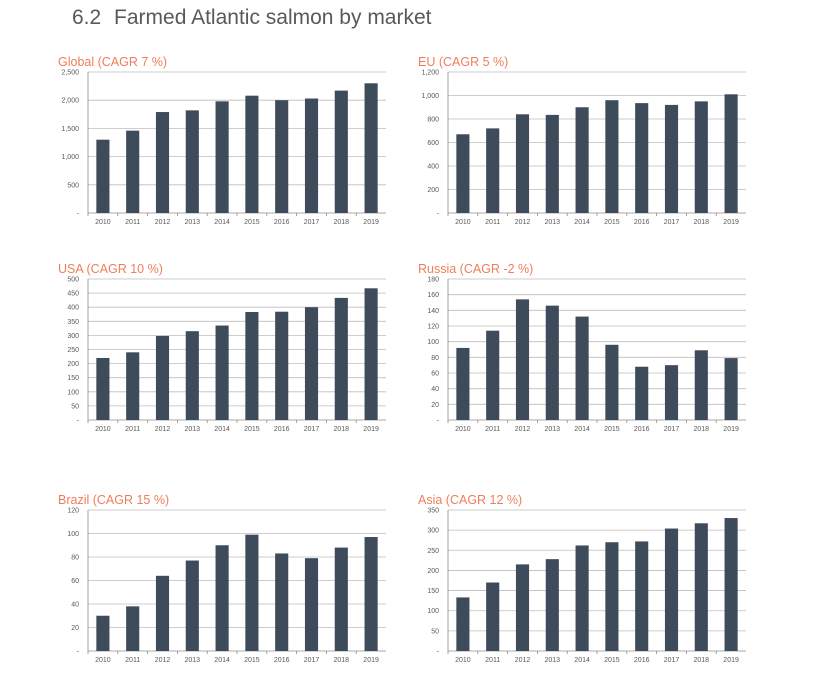  What do you see at coordinates (75, 558) in the screenshot?
I see `y-tick-label: 80` at bounding box center [75, 558].